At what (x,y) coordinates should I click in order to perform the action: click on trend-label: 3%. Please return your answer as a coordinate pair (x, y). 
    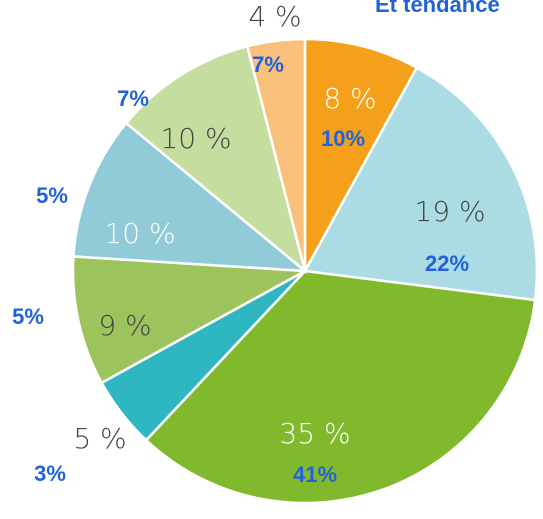
    Looking at the image, I should click on (50, 473).